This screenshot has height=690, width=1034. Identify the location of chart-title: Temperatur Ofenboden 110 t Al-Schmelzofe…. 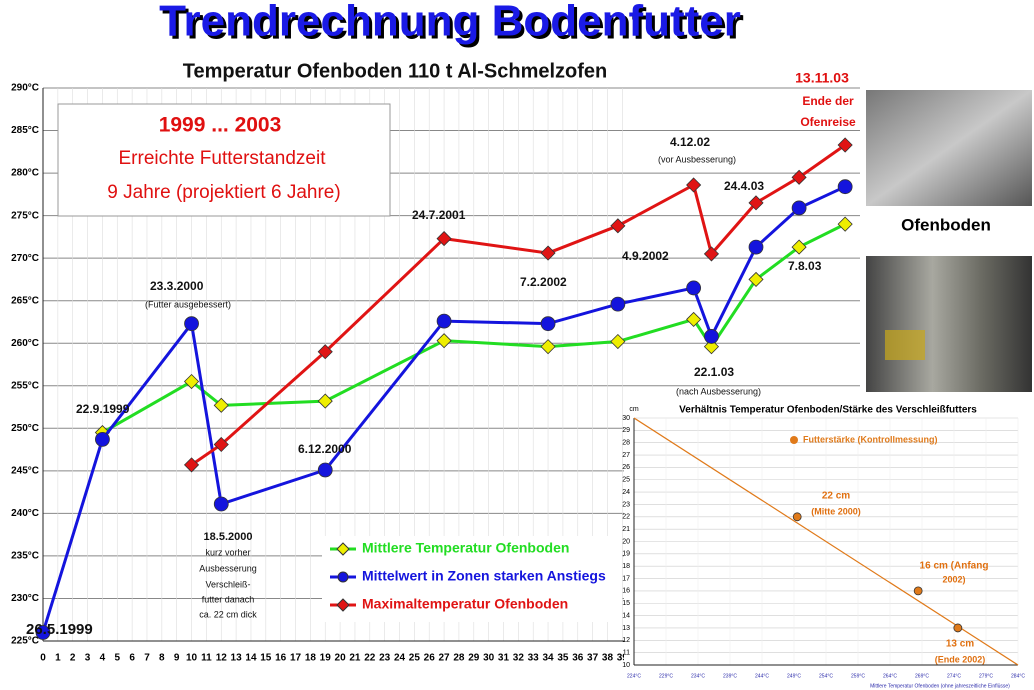
(395, 71).